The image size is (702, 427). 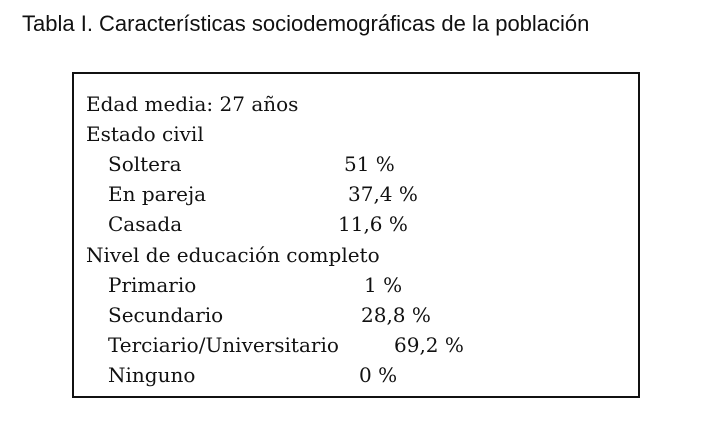 What do you see at coordinates (145, 134) in the screenshot?
I see `marital-status-heading: Estado civil` at bounding box center [145, 134].